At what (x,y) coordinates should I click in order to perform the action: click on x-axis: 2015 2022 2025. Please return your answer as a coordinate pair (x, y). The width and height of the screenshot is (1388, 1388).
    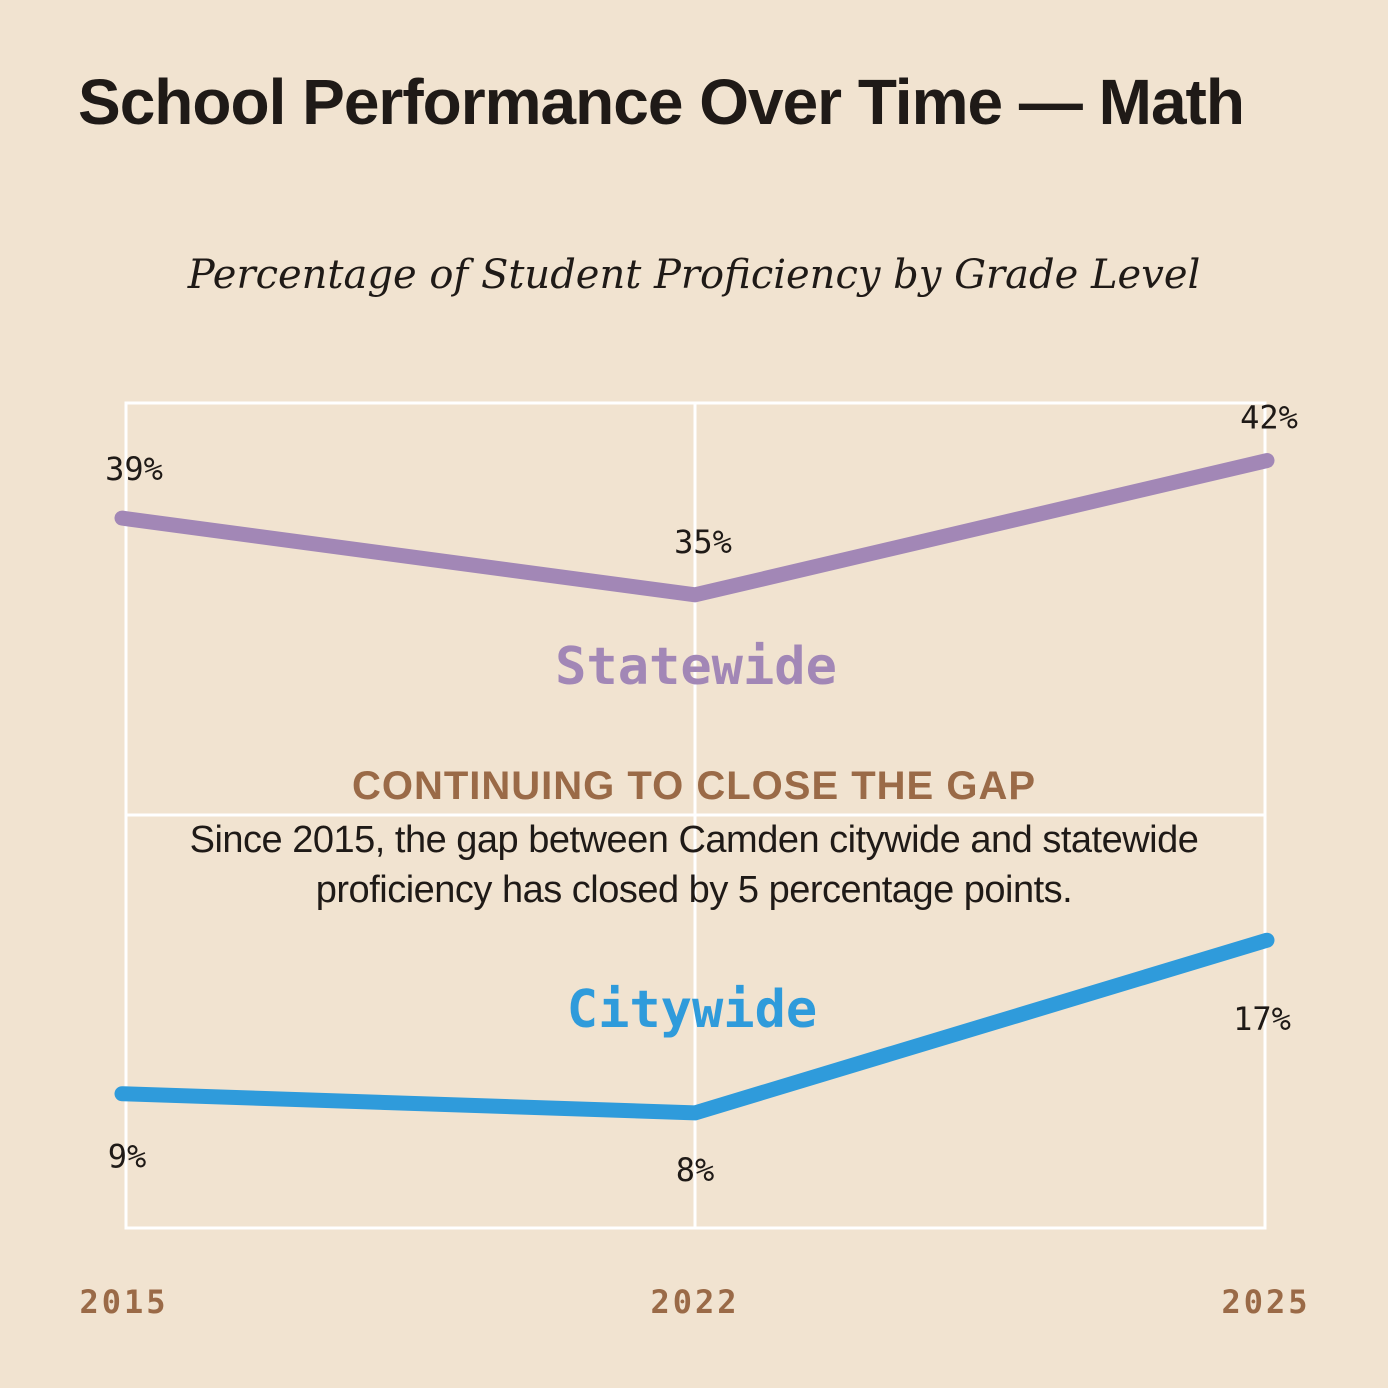
    Looking at the image, I should click on (694, 1302).